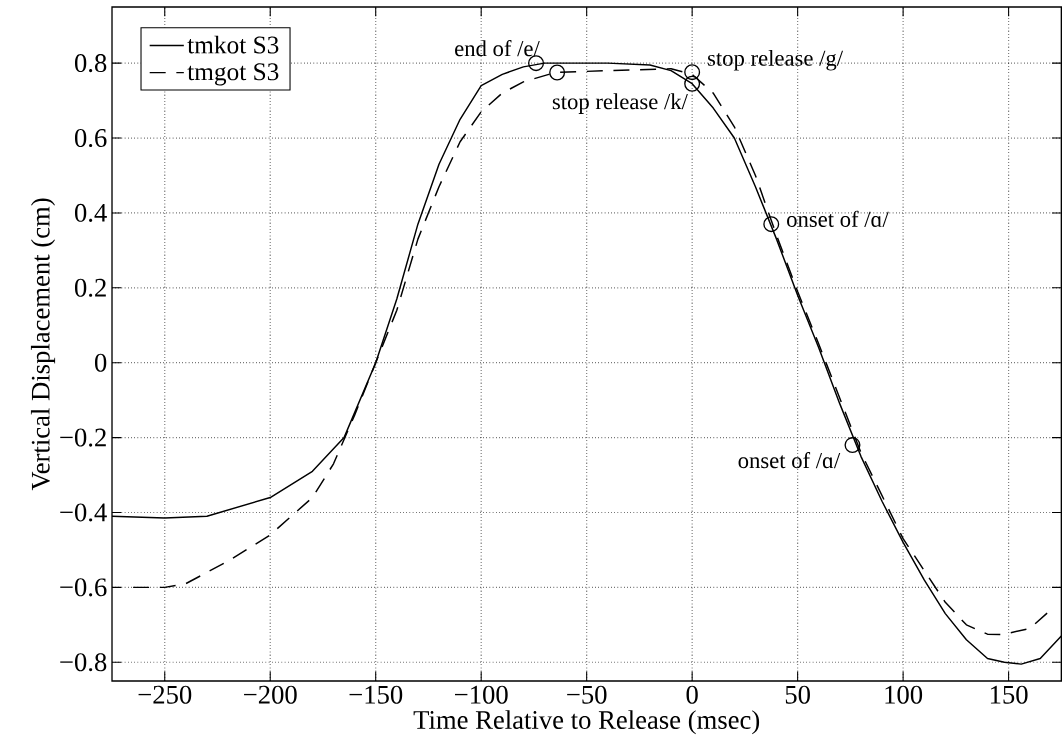  What do you see at coordinates (83, 587) in the screenshot?
I see `y-tick-label: −0.6` at bounding box center [83, 587].